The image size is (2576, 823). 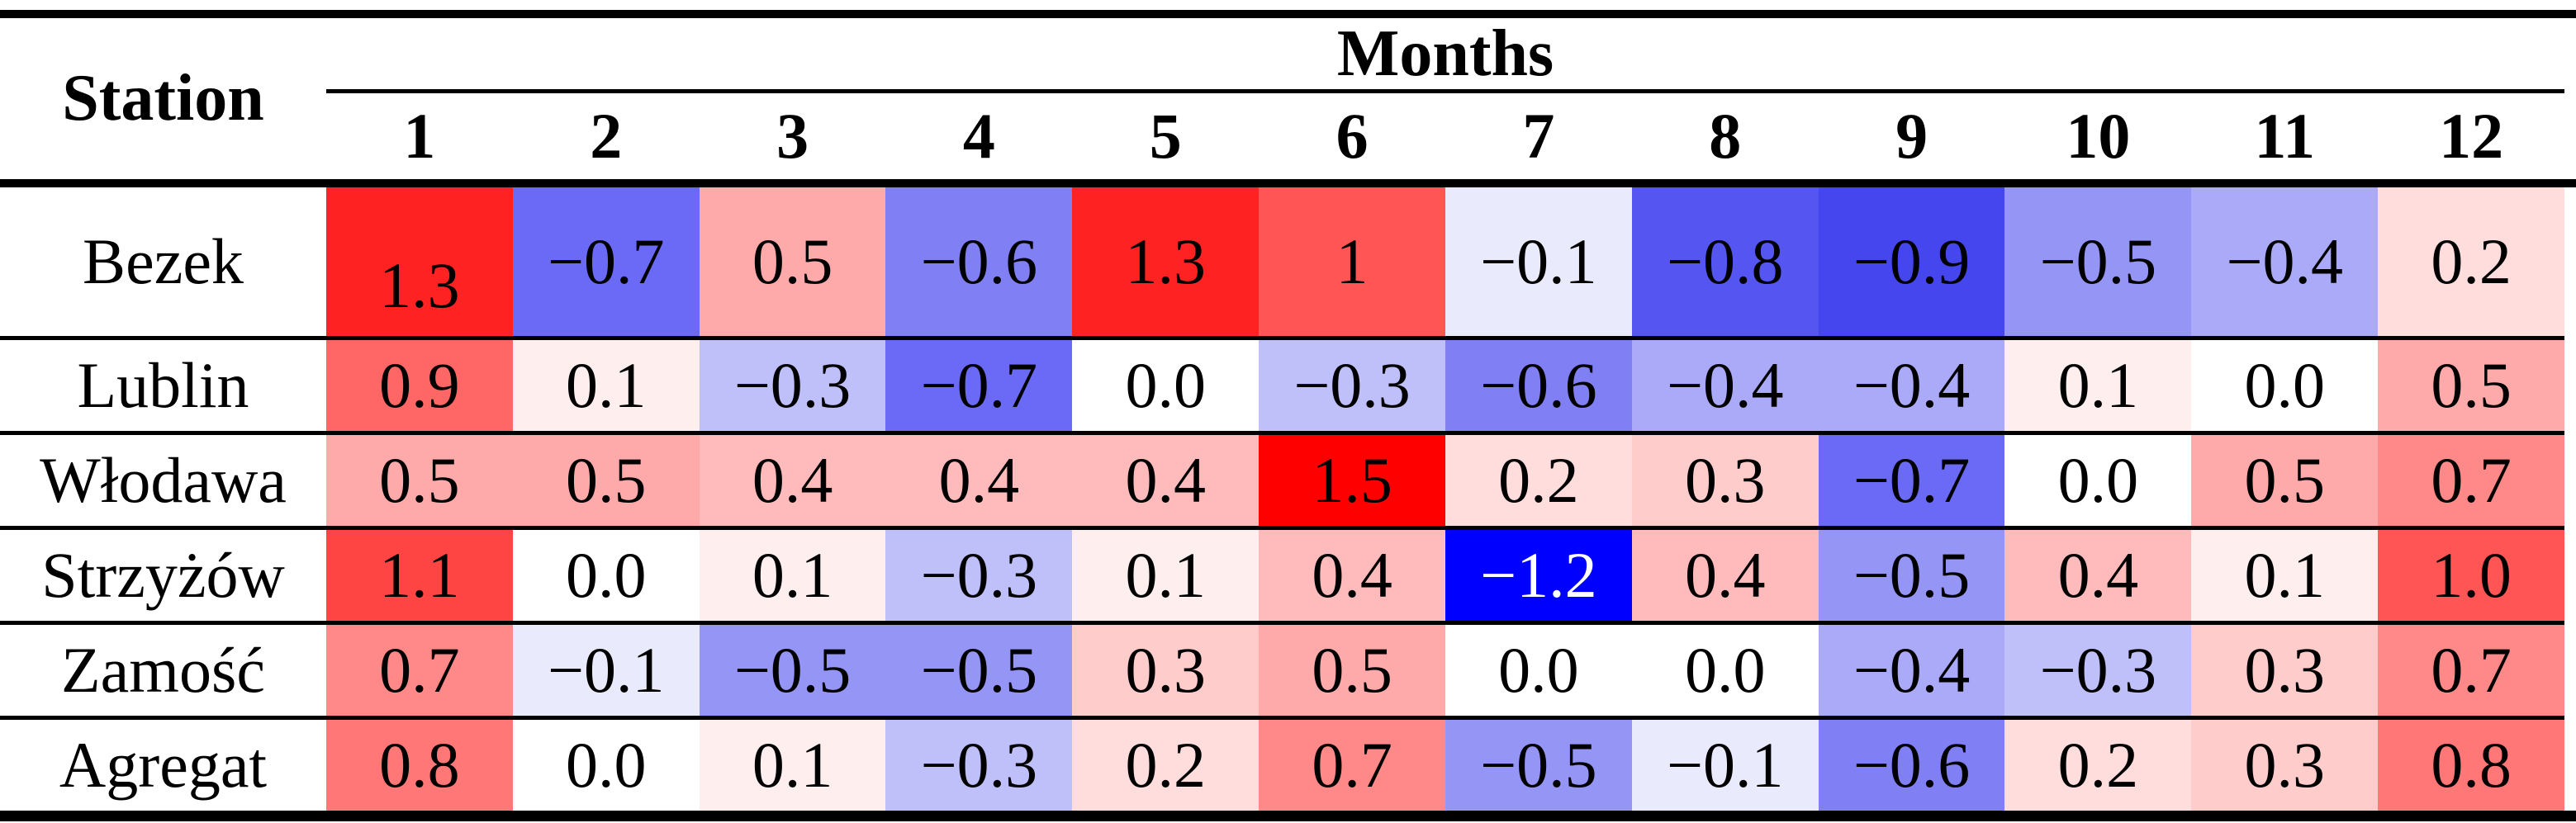 What do you see at coordinates (163, 385) in the screenshot?
I see `station-label: Lublin` at bounding box center [163, 385].